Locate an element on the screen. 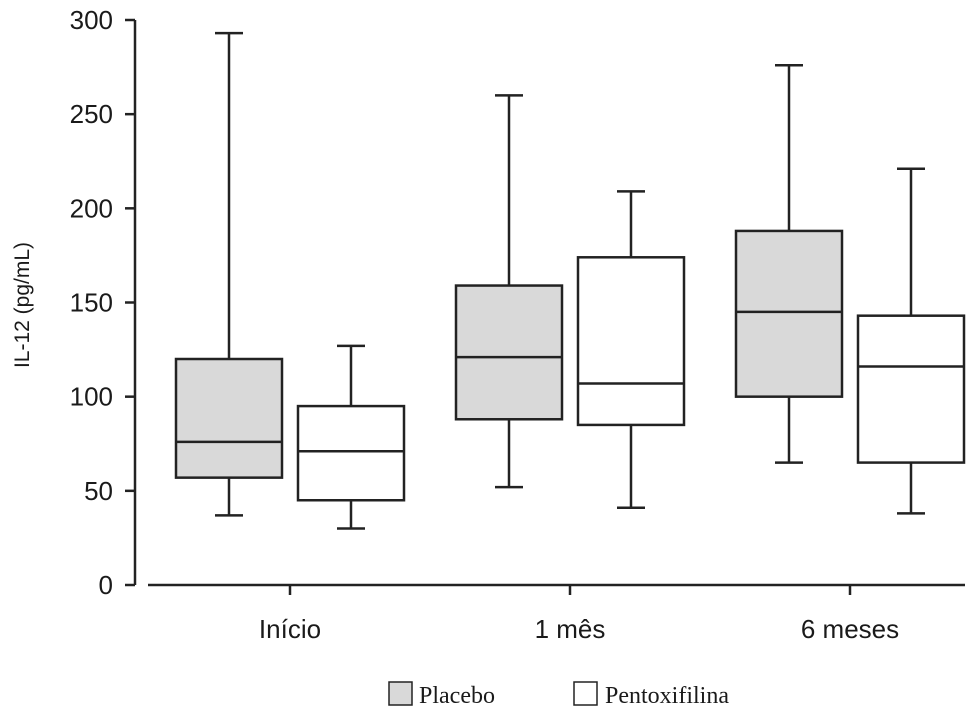 The image size is (980, 710). y-axis-label: IL-12 (pg/mL) is located at coordinates (22, 305).